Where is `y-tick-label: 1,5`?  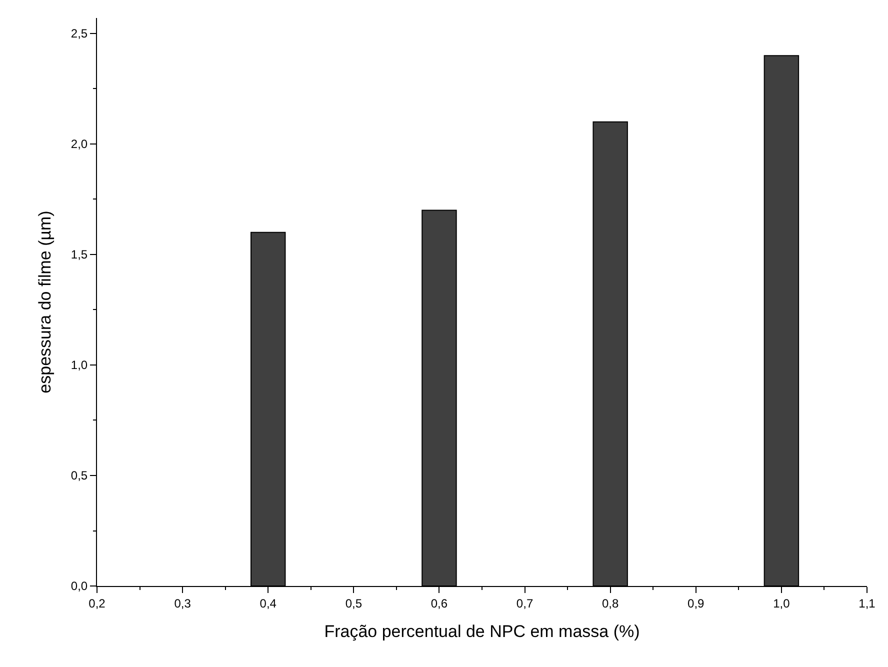
y-tick-label: 1,5 is located at coordinates (79, 255).